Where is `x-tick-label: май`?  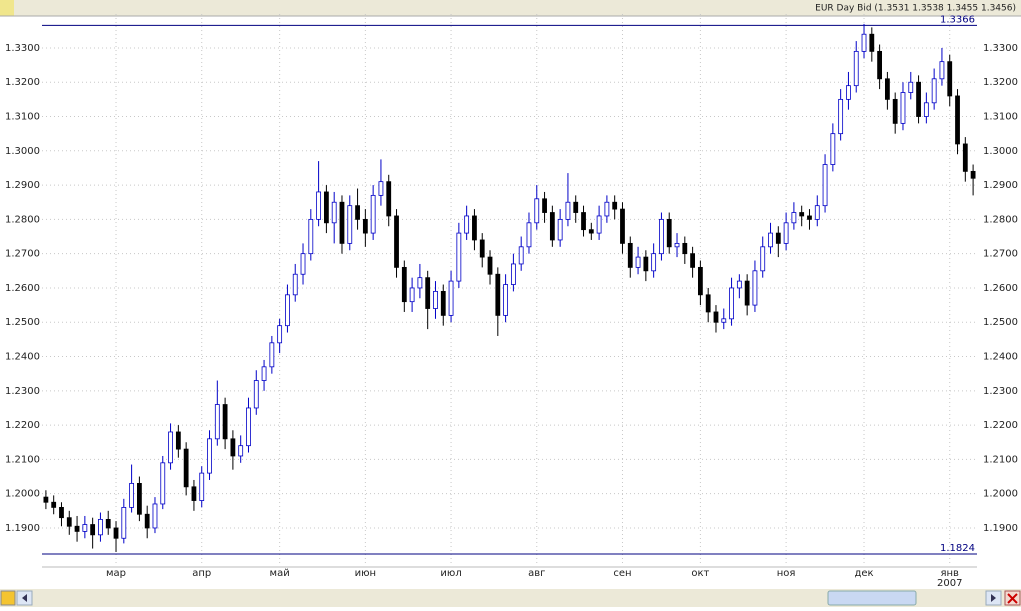
x-tick-label: май is located at coordinates (280, 573).